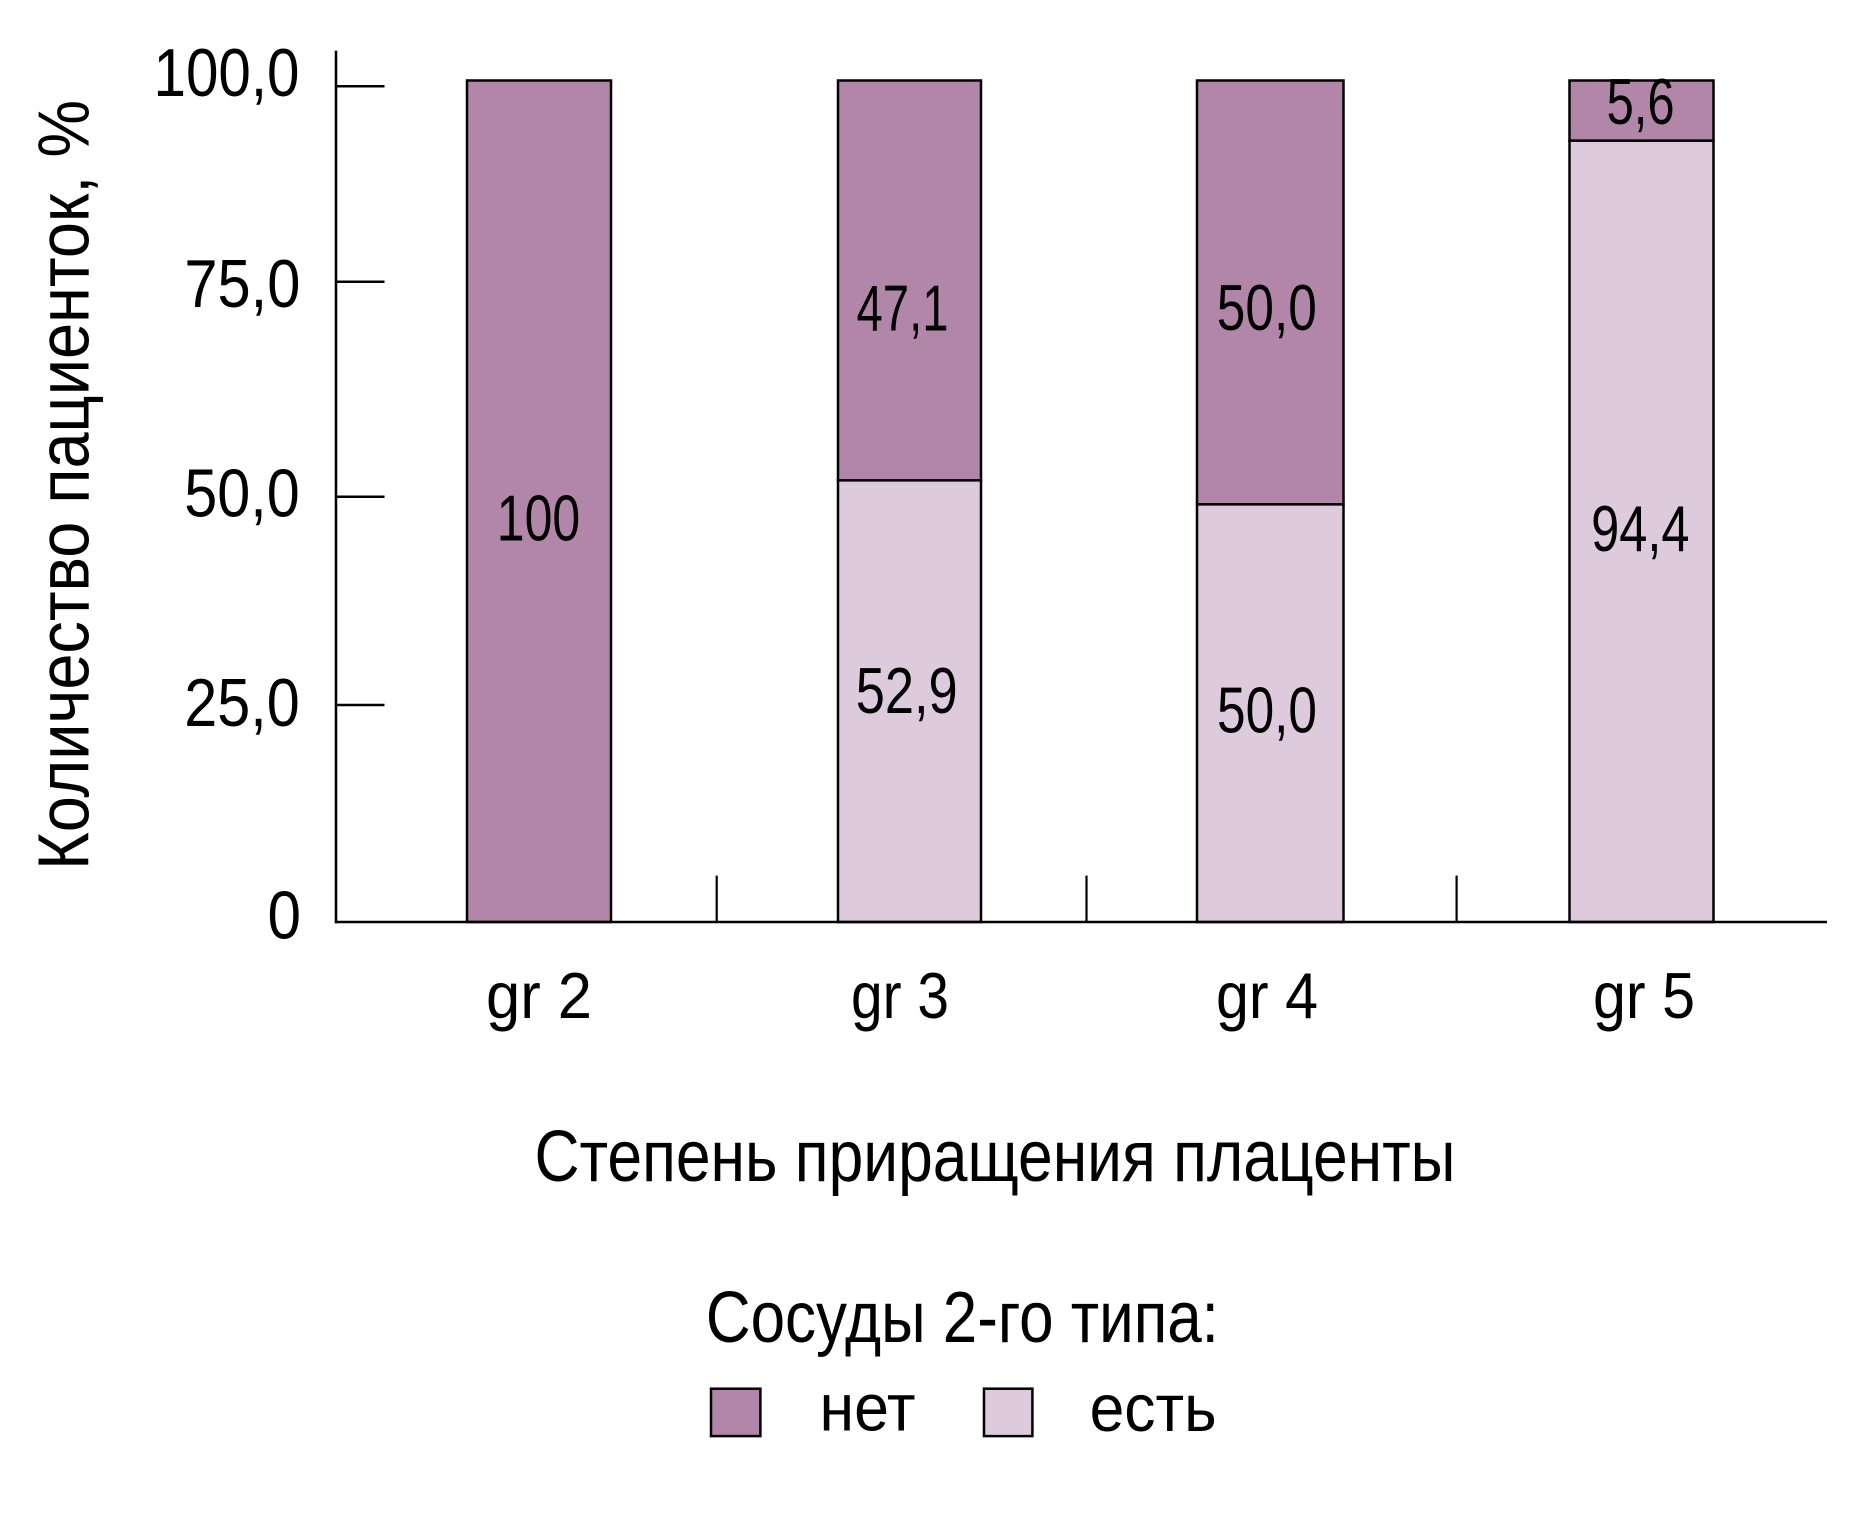 The image size is (1860, 1515). What do you see at coordinates (868, 1408) in the screenshot?
I see `svg-text: нет` at bounding box center [868, 1408].